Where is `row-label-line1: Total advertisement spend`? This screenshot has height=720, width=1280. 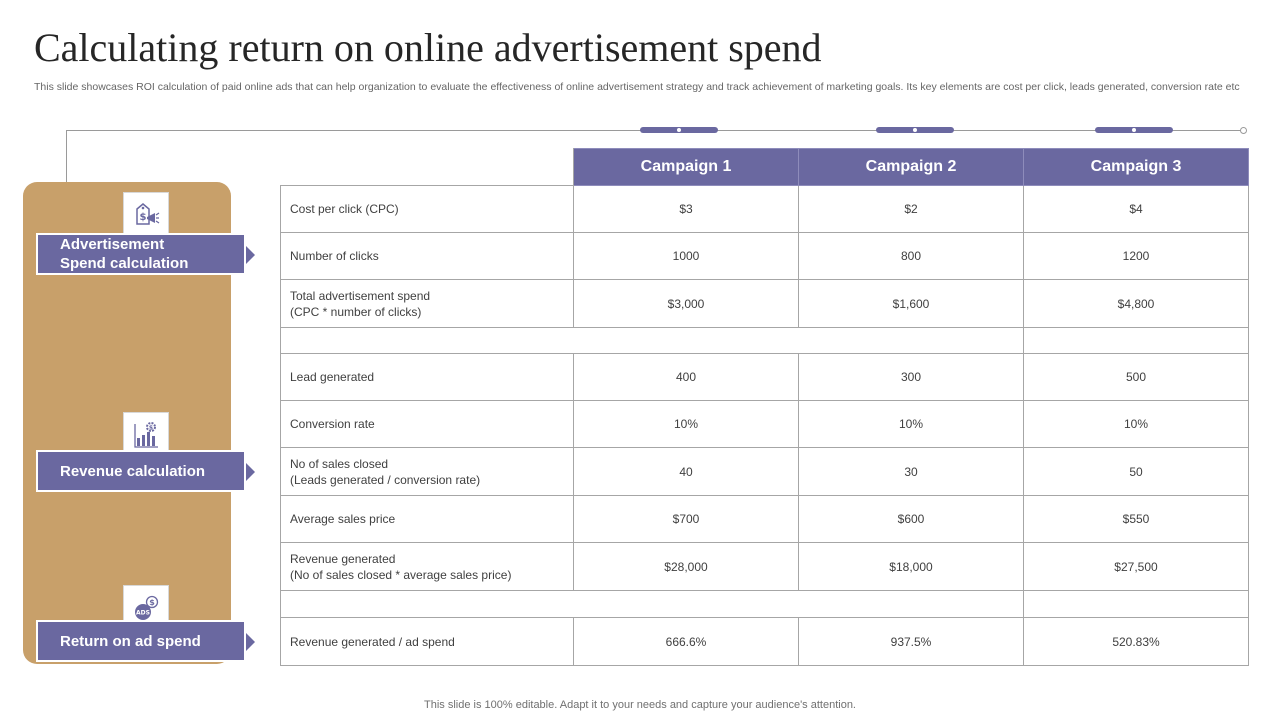
row-label-line1: Total advertisement spend is located at coordinates (360, 295).